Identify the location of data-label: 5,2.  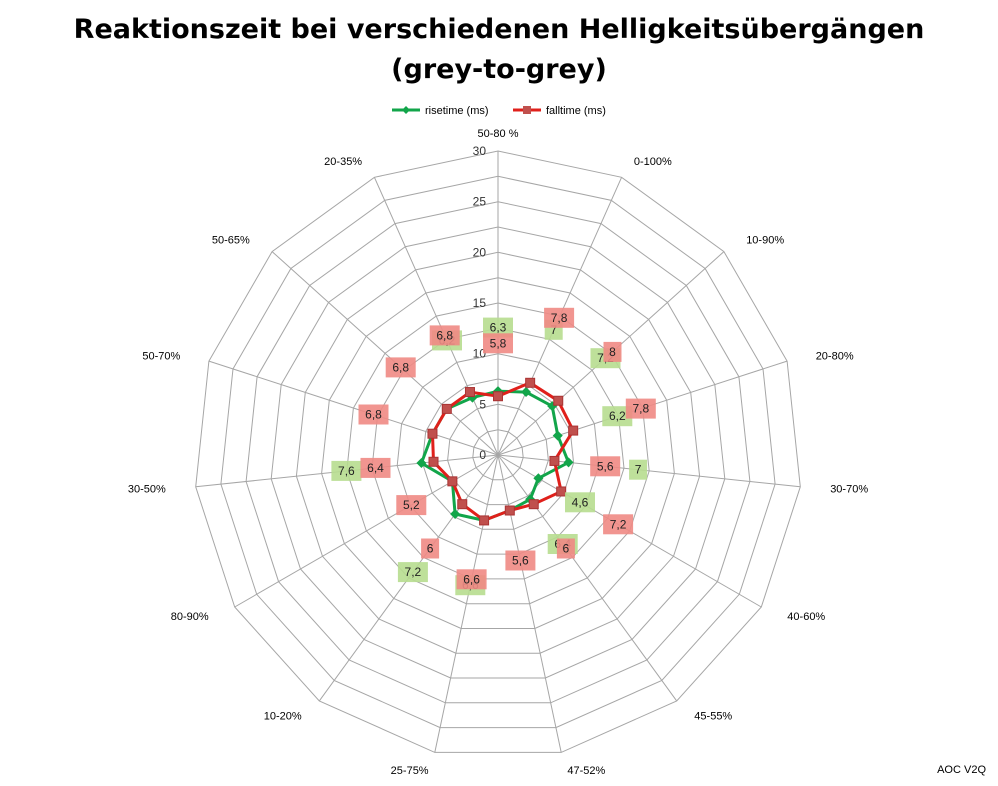
(411, 505).